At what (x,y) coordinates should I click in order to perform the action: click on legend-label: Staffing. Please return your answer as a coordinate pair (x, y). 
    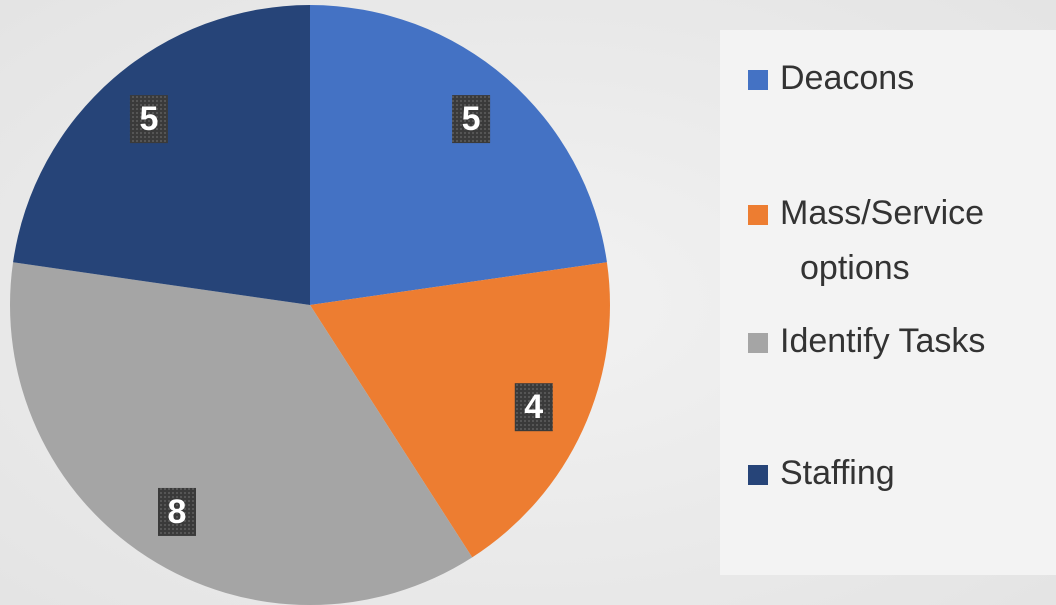
    Looking at the image, I should click on (837, 473).